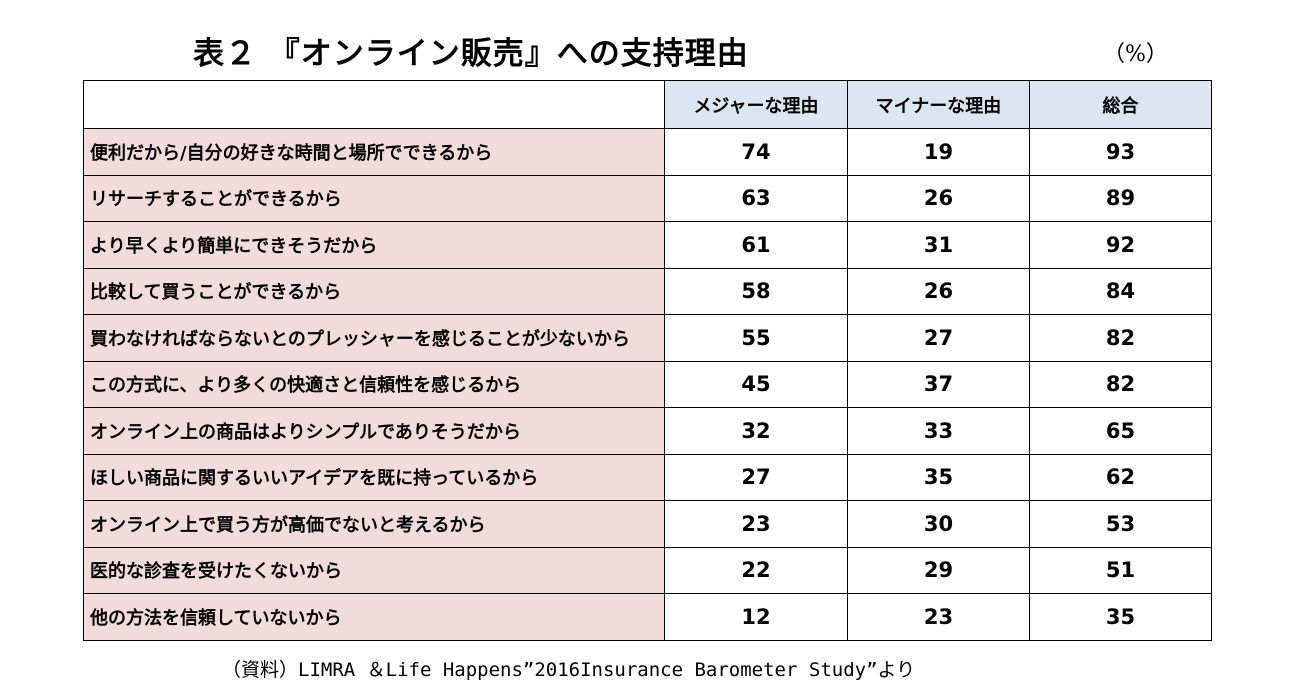  What do you see at coordinates (1120, 152) in the screenshot?
I see `total-cell: 93` at bounding box center [1120, 152].